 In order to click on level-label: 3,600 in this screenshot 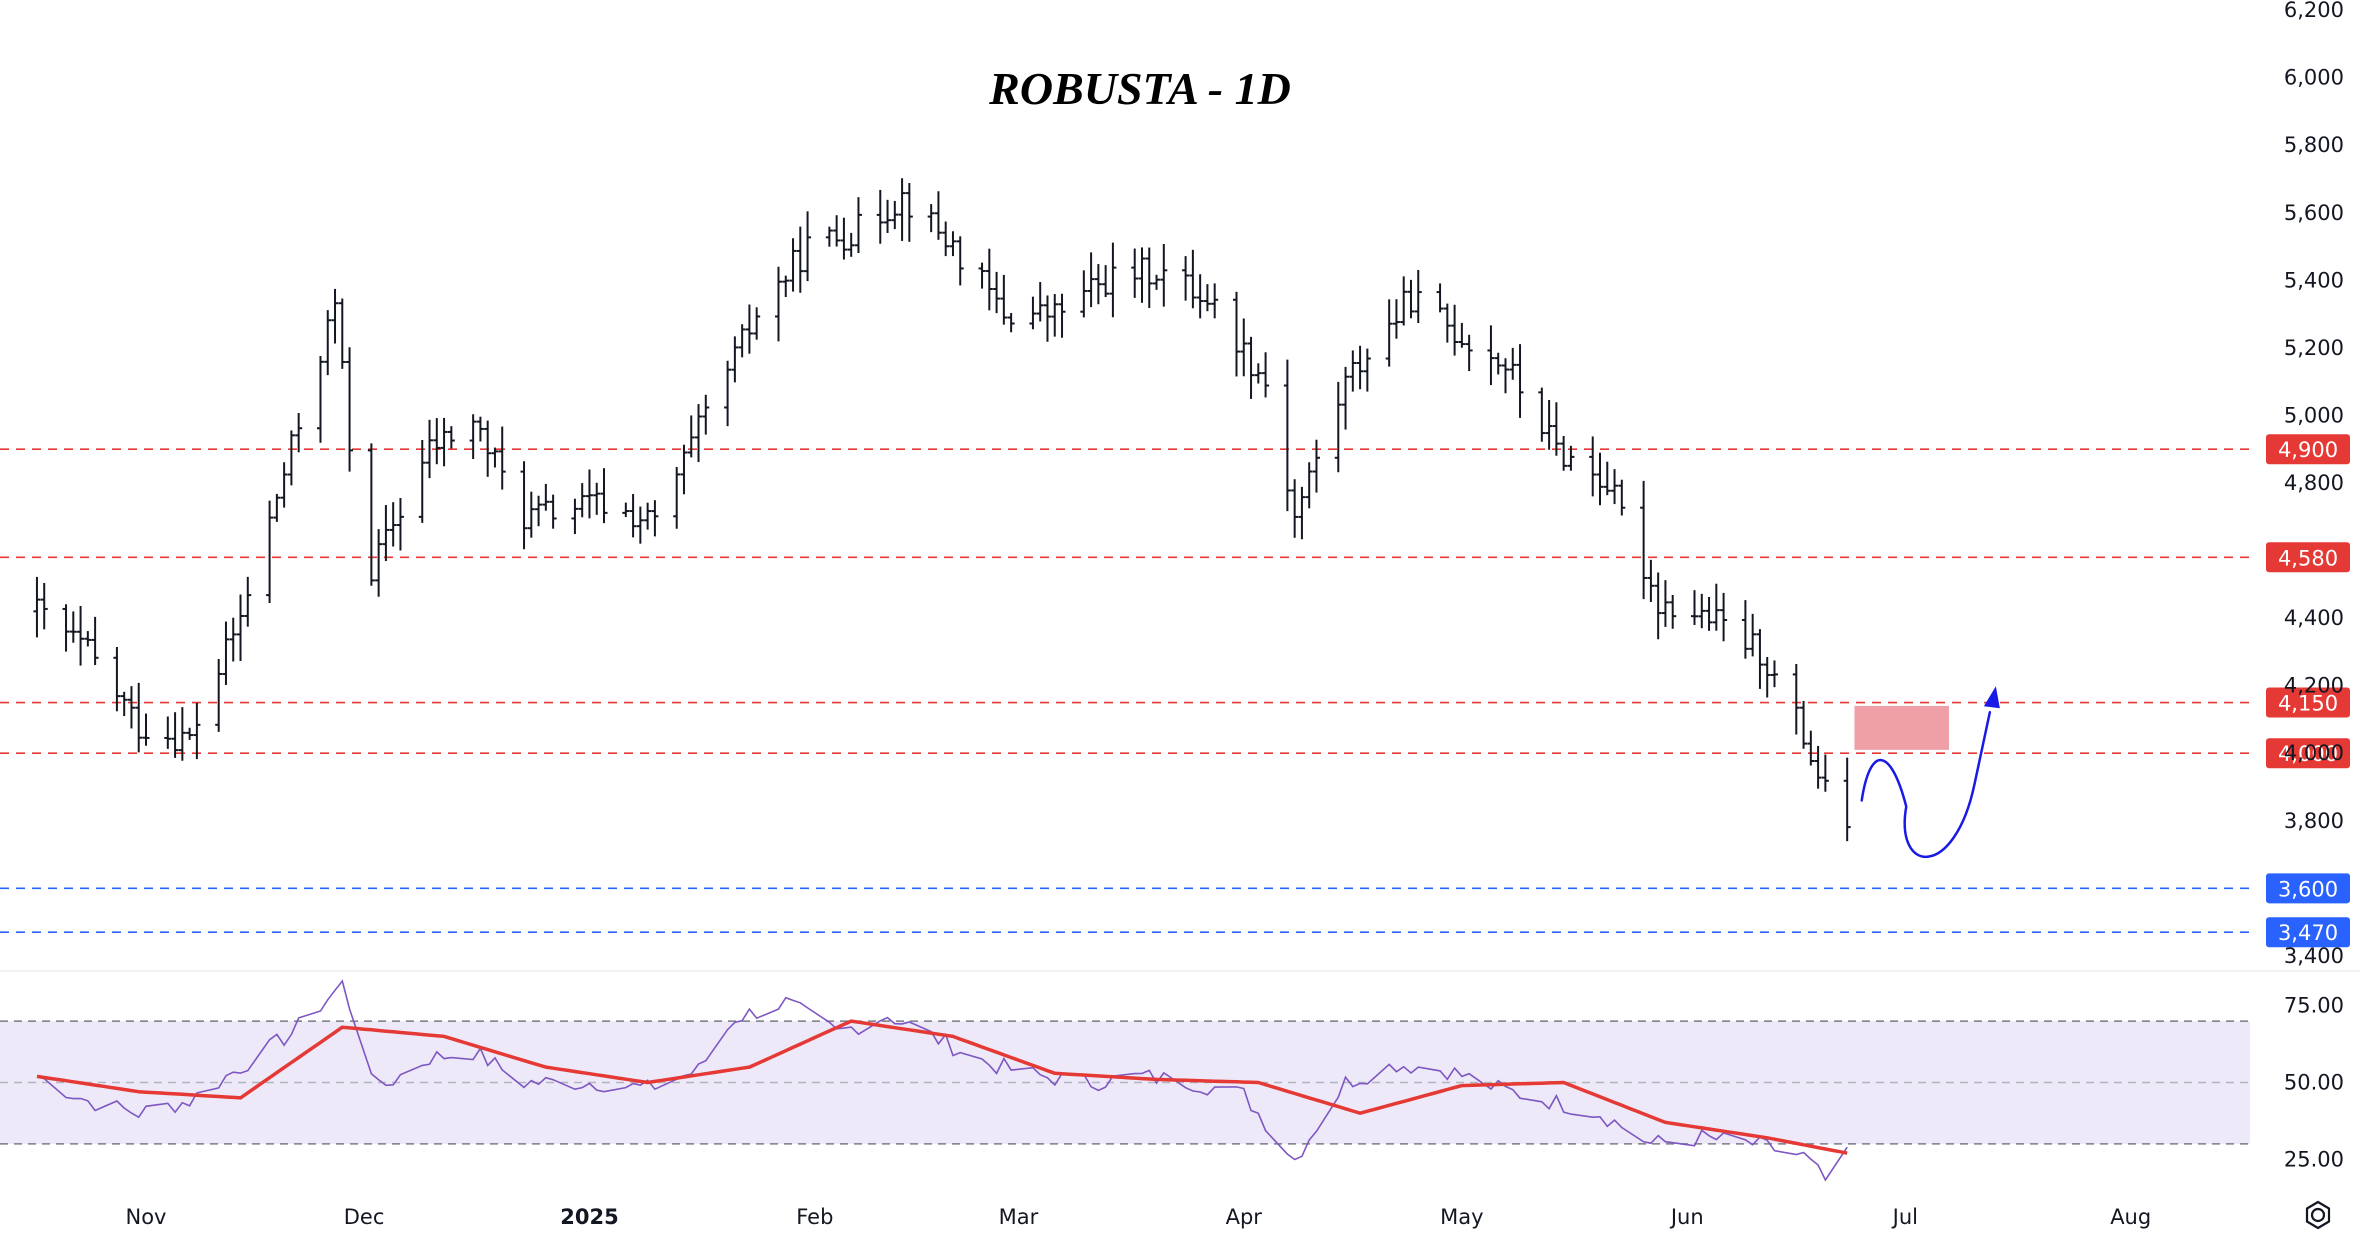, I will do `click(2308, 889)`.